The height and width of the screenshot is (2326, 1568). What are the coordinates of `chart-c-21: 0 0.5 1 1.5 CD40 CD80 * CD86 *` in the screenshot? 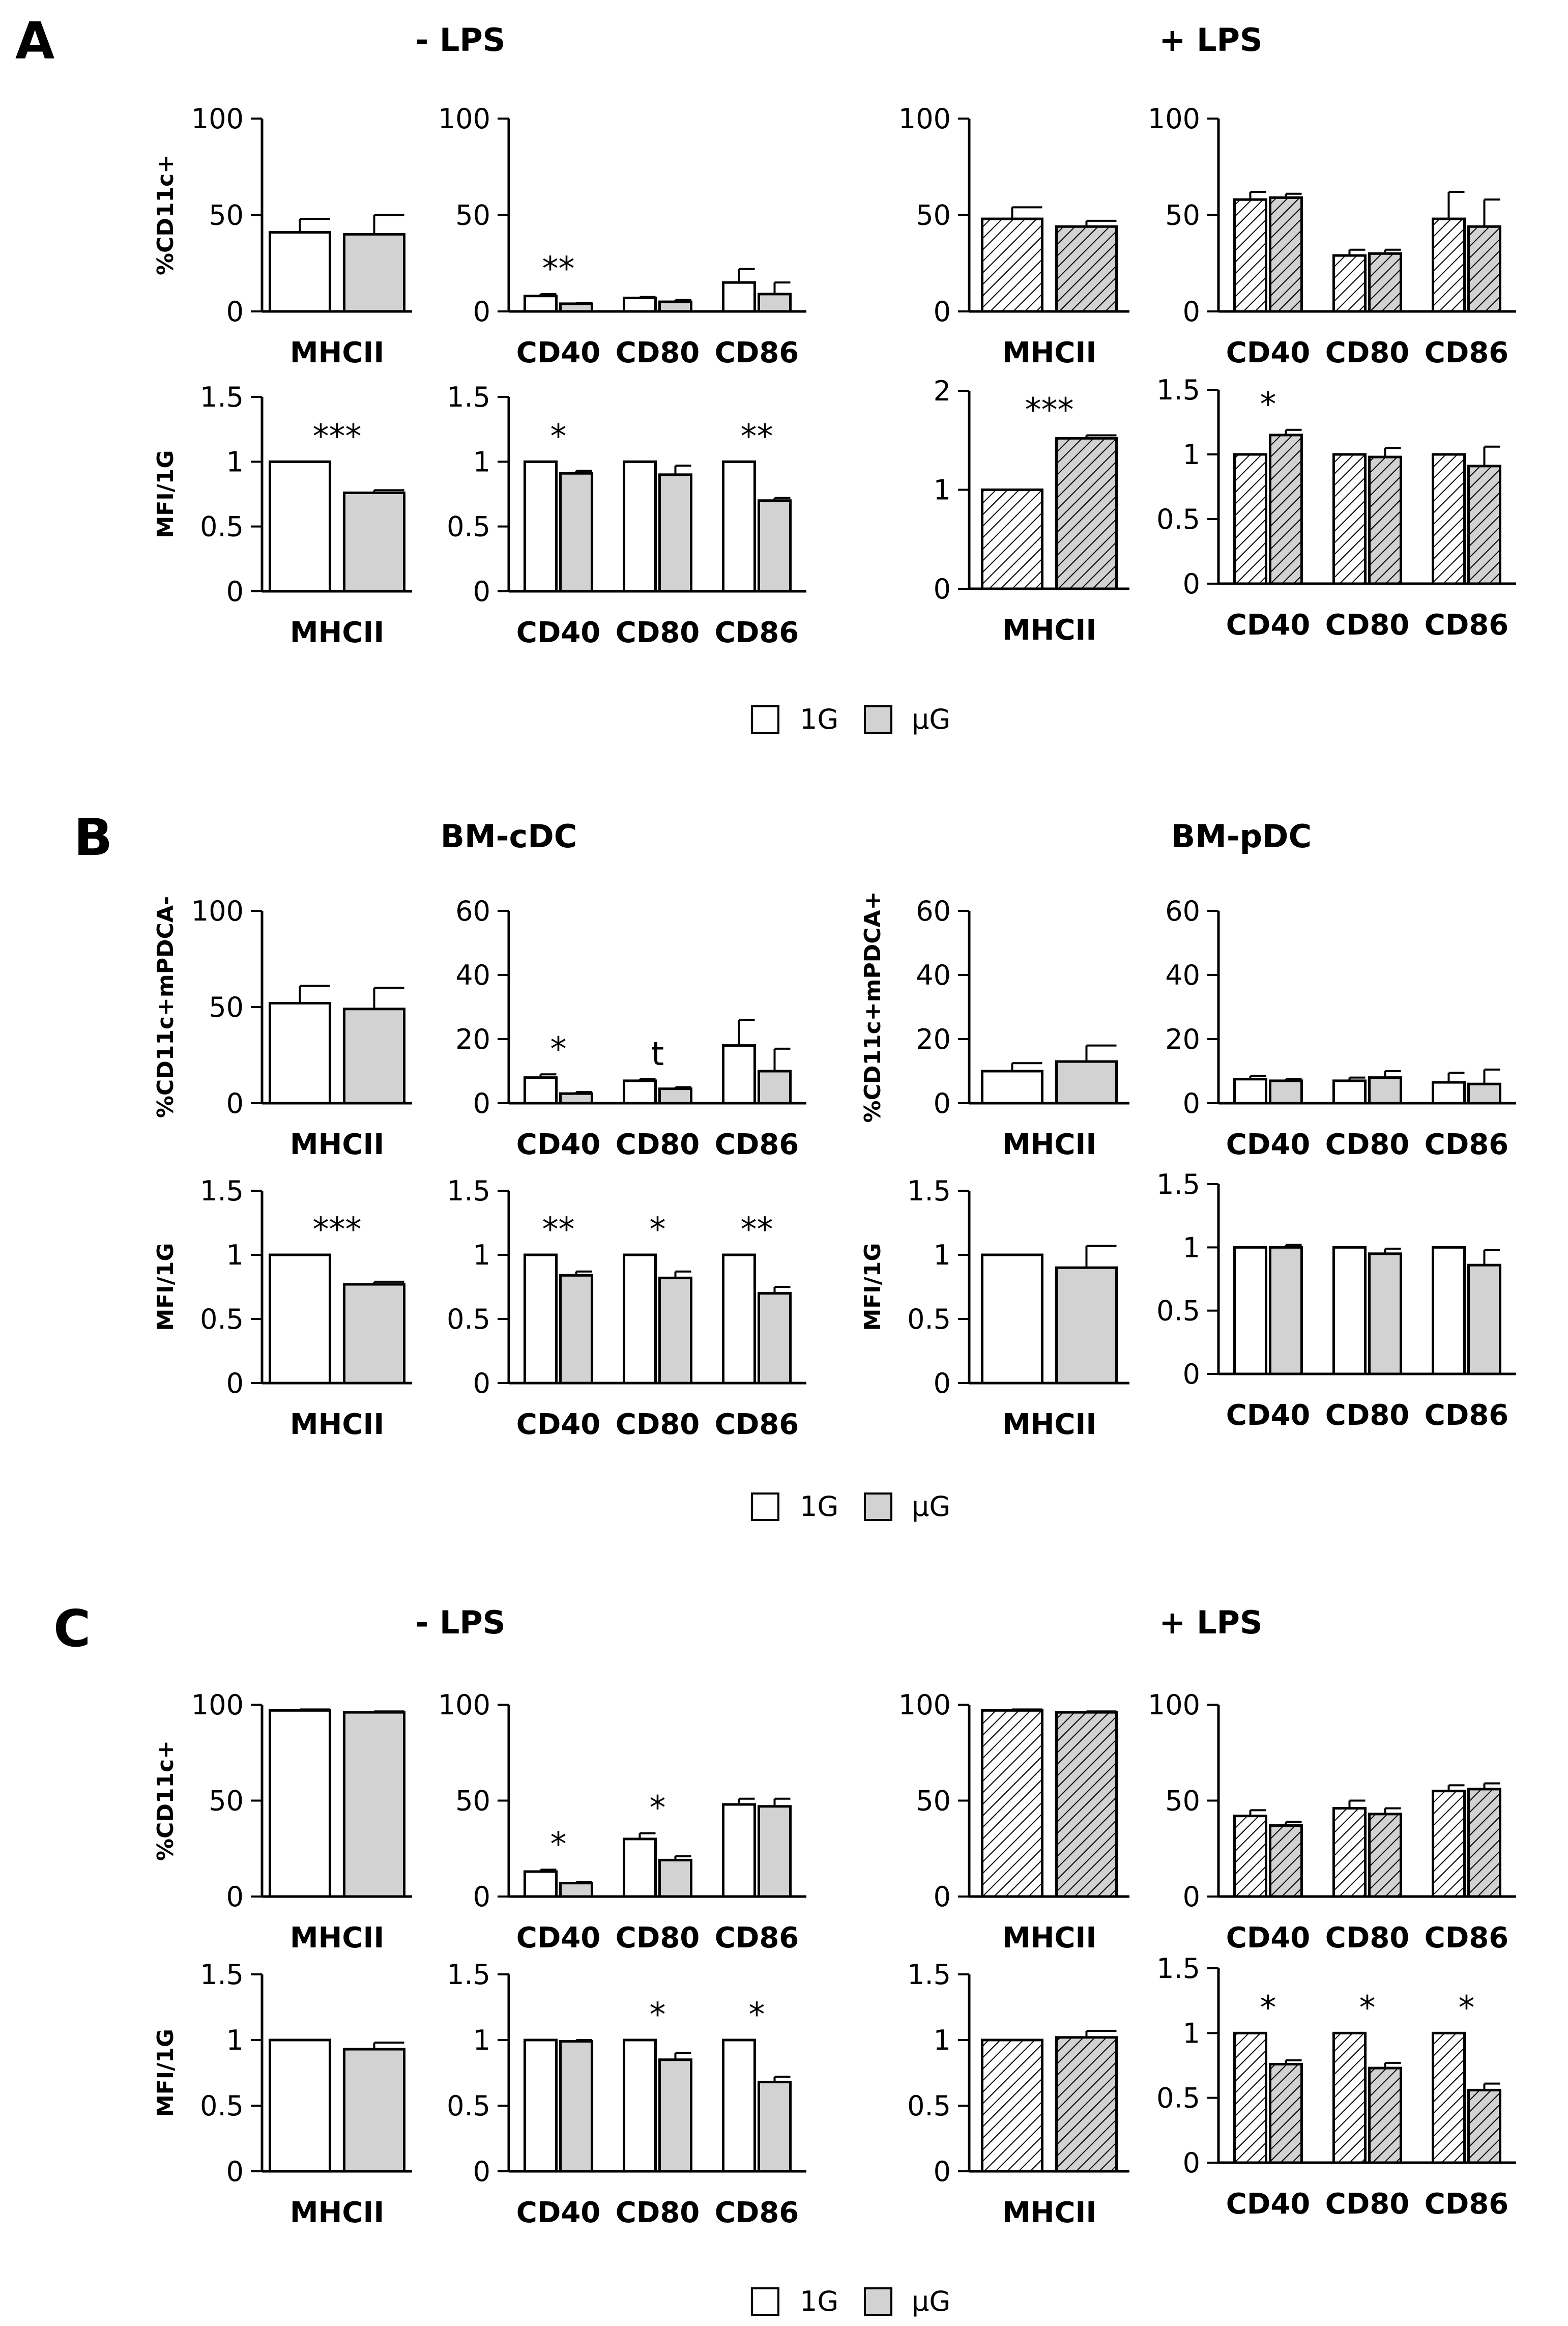 It's located at (626, 2094).